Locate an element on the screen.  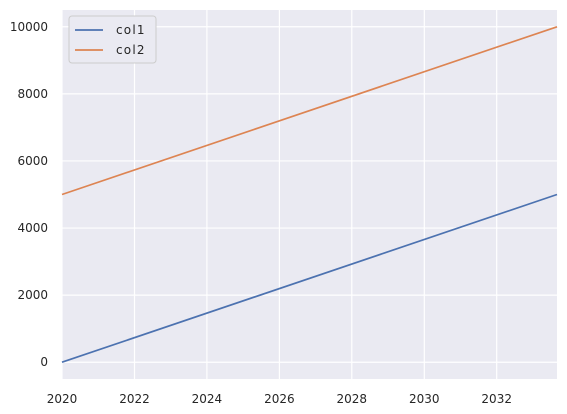
x-tick-labels: 2020 2022 2024 2026 2028 2030 2032 is located at coordinates (279, 399).